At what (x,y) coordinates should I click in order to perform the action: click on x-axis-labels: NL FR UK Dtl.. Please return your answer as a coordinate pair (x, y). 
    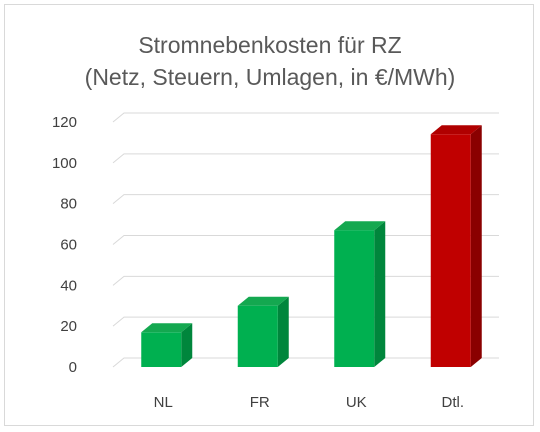
    Looking at the image, I should click on (309, 402).